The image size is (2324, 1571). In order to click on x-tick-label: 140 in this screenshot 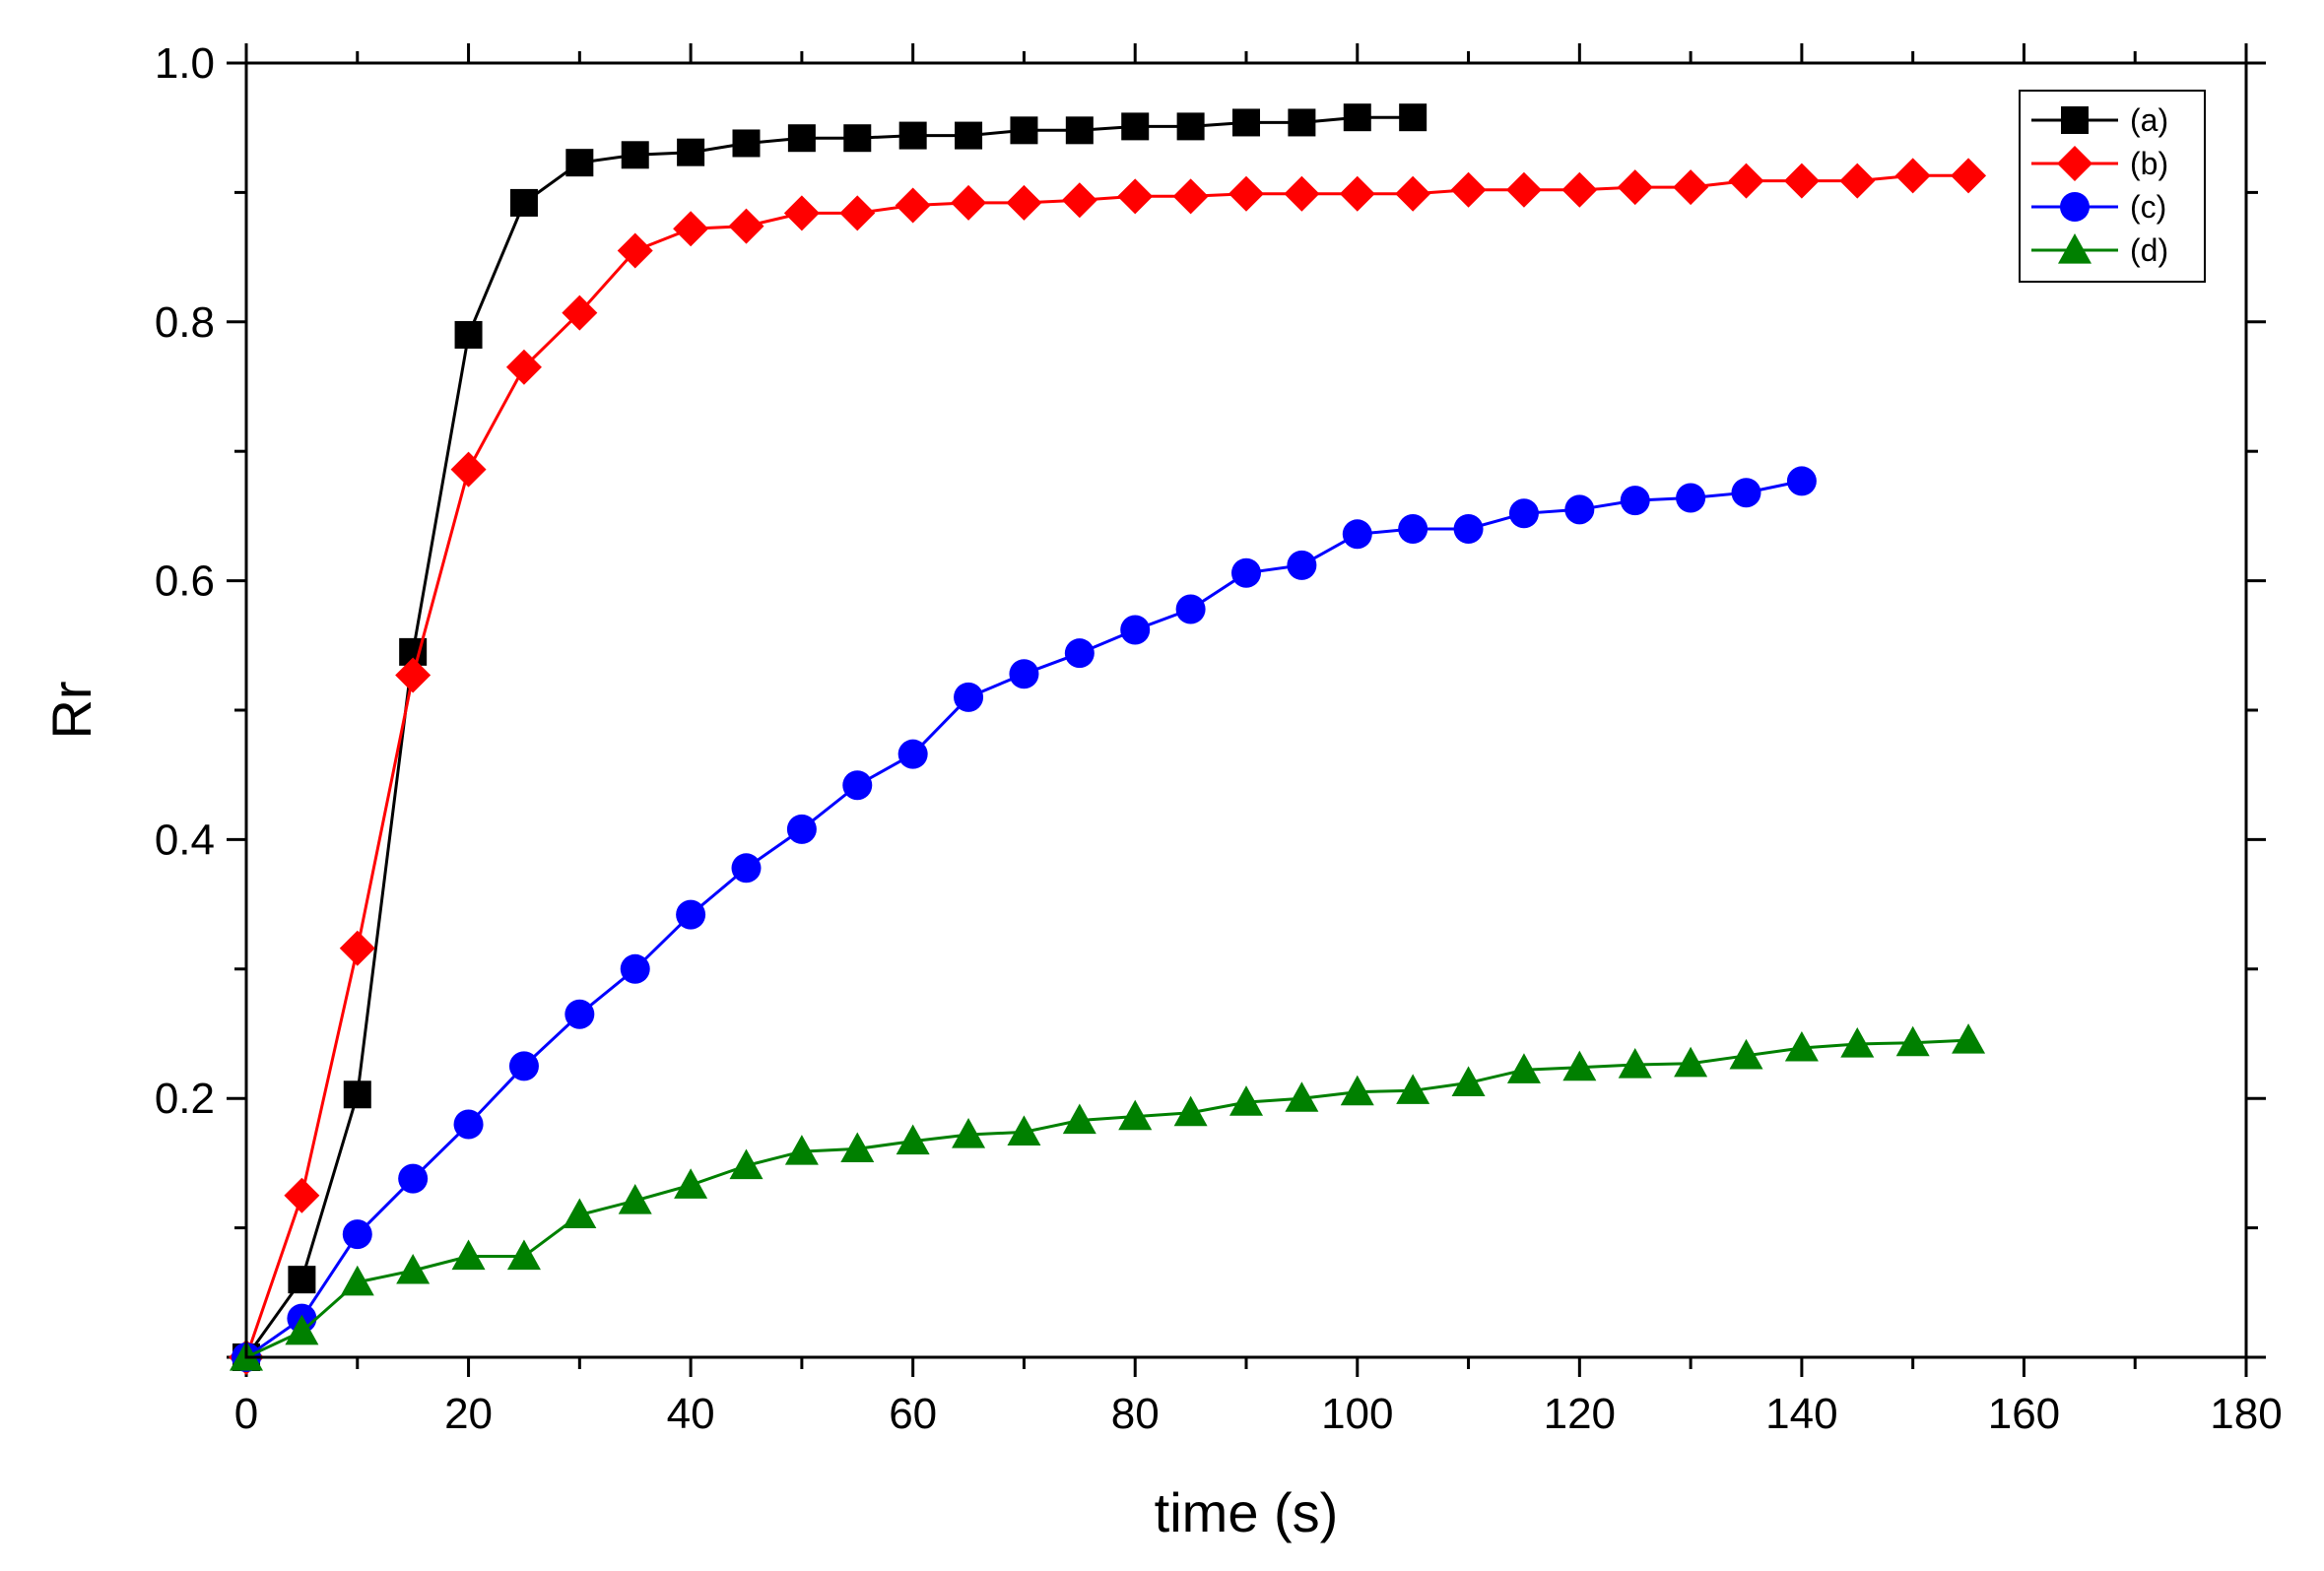, I will do `click(1801, 1414)`.